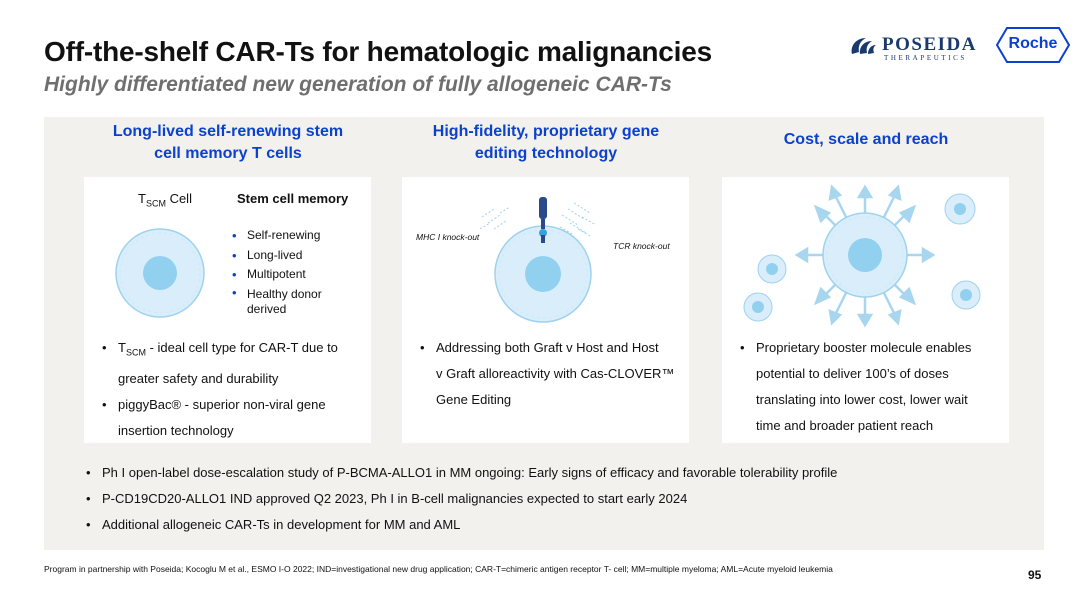  What do you see at coordinates (297, 301) in the screenshot?
I see `list-item: Healthy donor derived` at bounding box center [297, 301].